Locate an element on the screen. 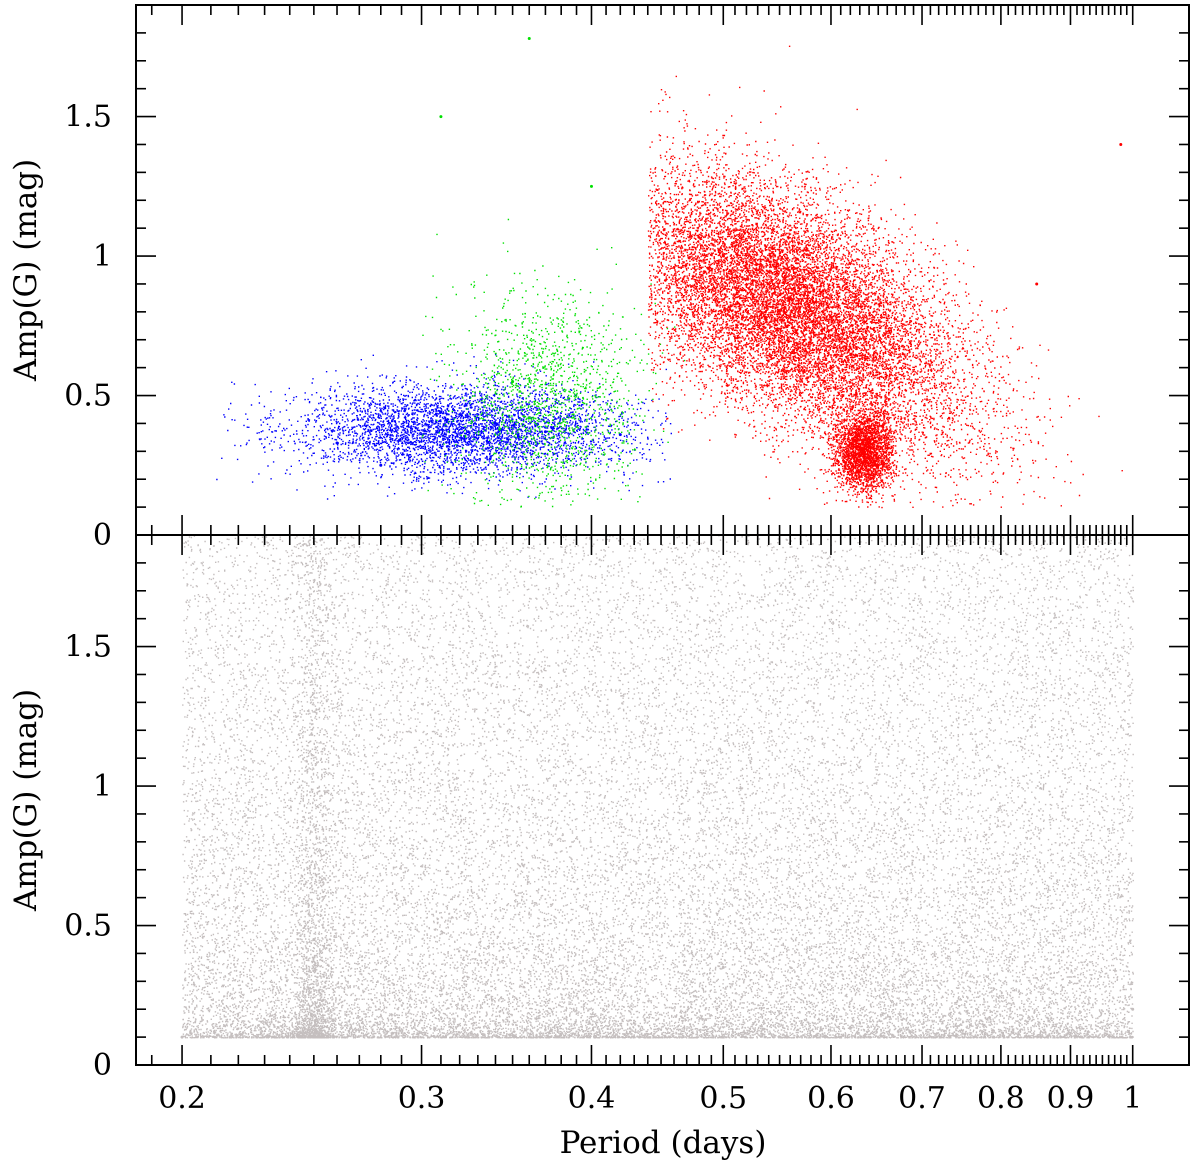  top-blue-point-cloud is located at coordinates (444, 427).